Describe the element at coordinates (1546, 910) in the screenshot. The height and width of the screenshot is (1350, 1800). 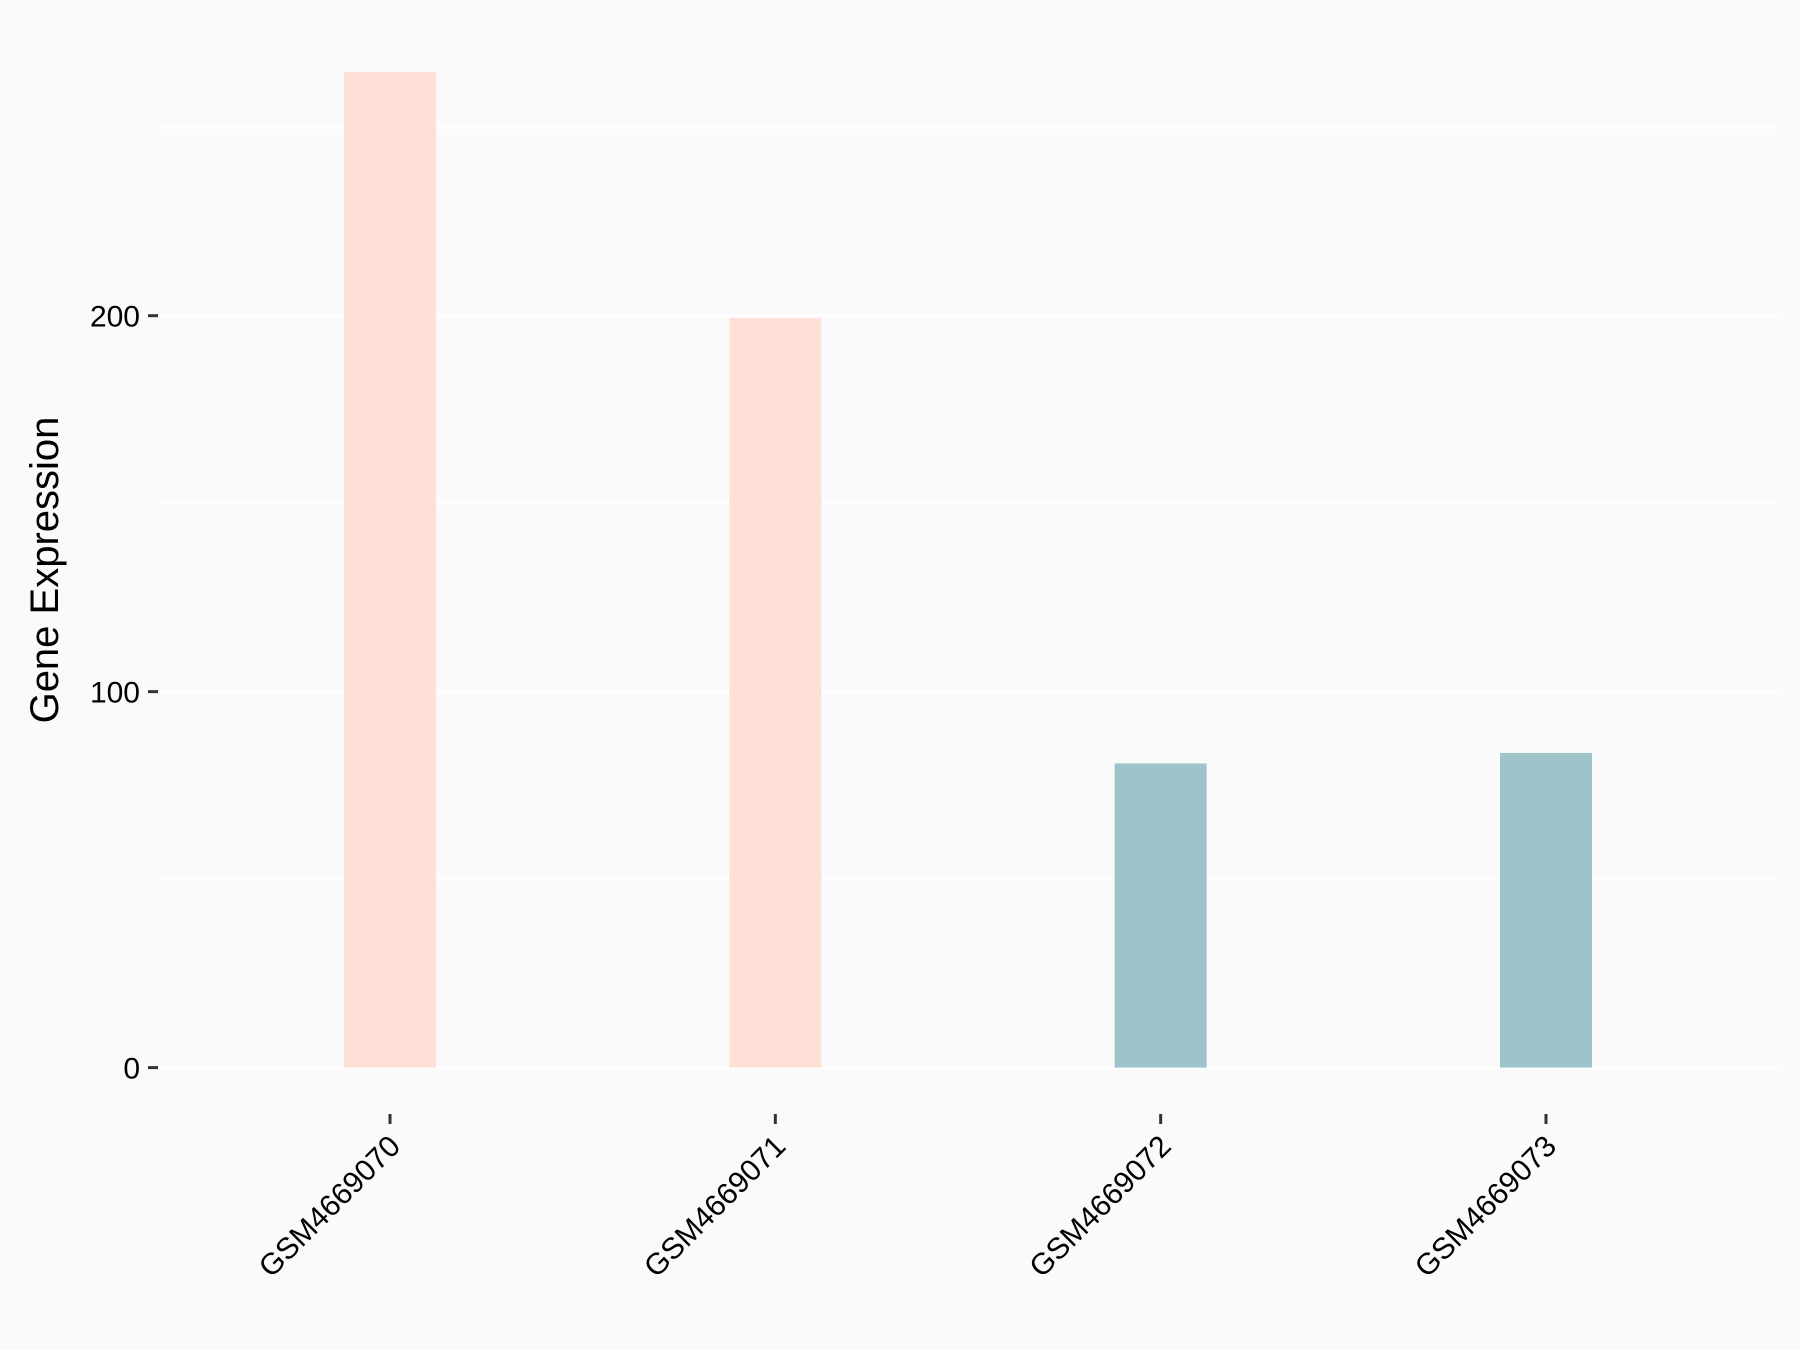
I see `bar-GSM4669073` at that location.